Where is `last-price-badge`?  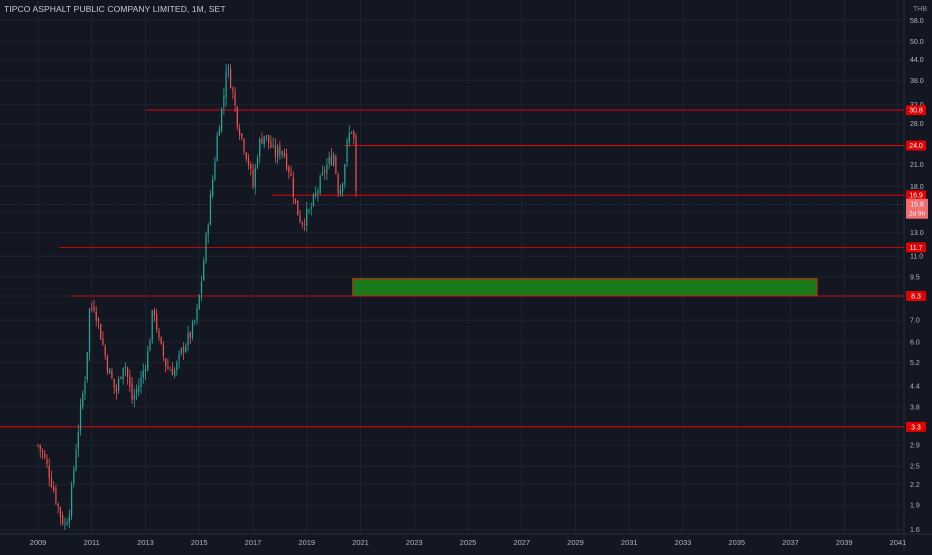
last-price-badge is located at coordinates (917, 208).